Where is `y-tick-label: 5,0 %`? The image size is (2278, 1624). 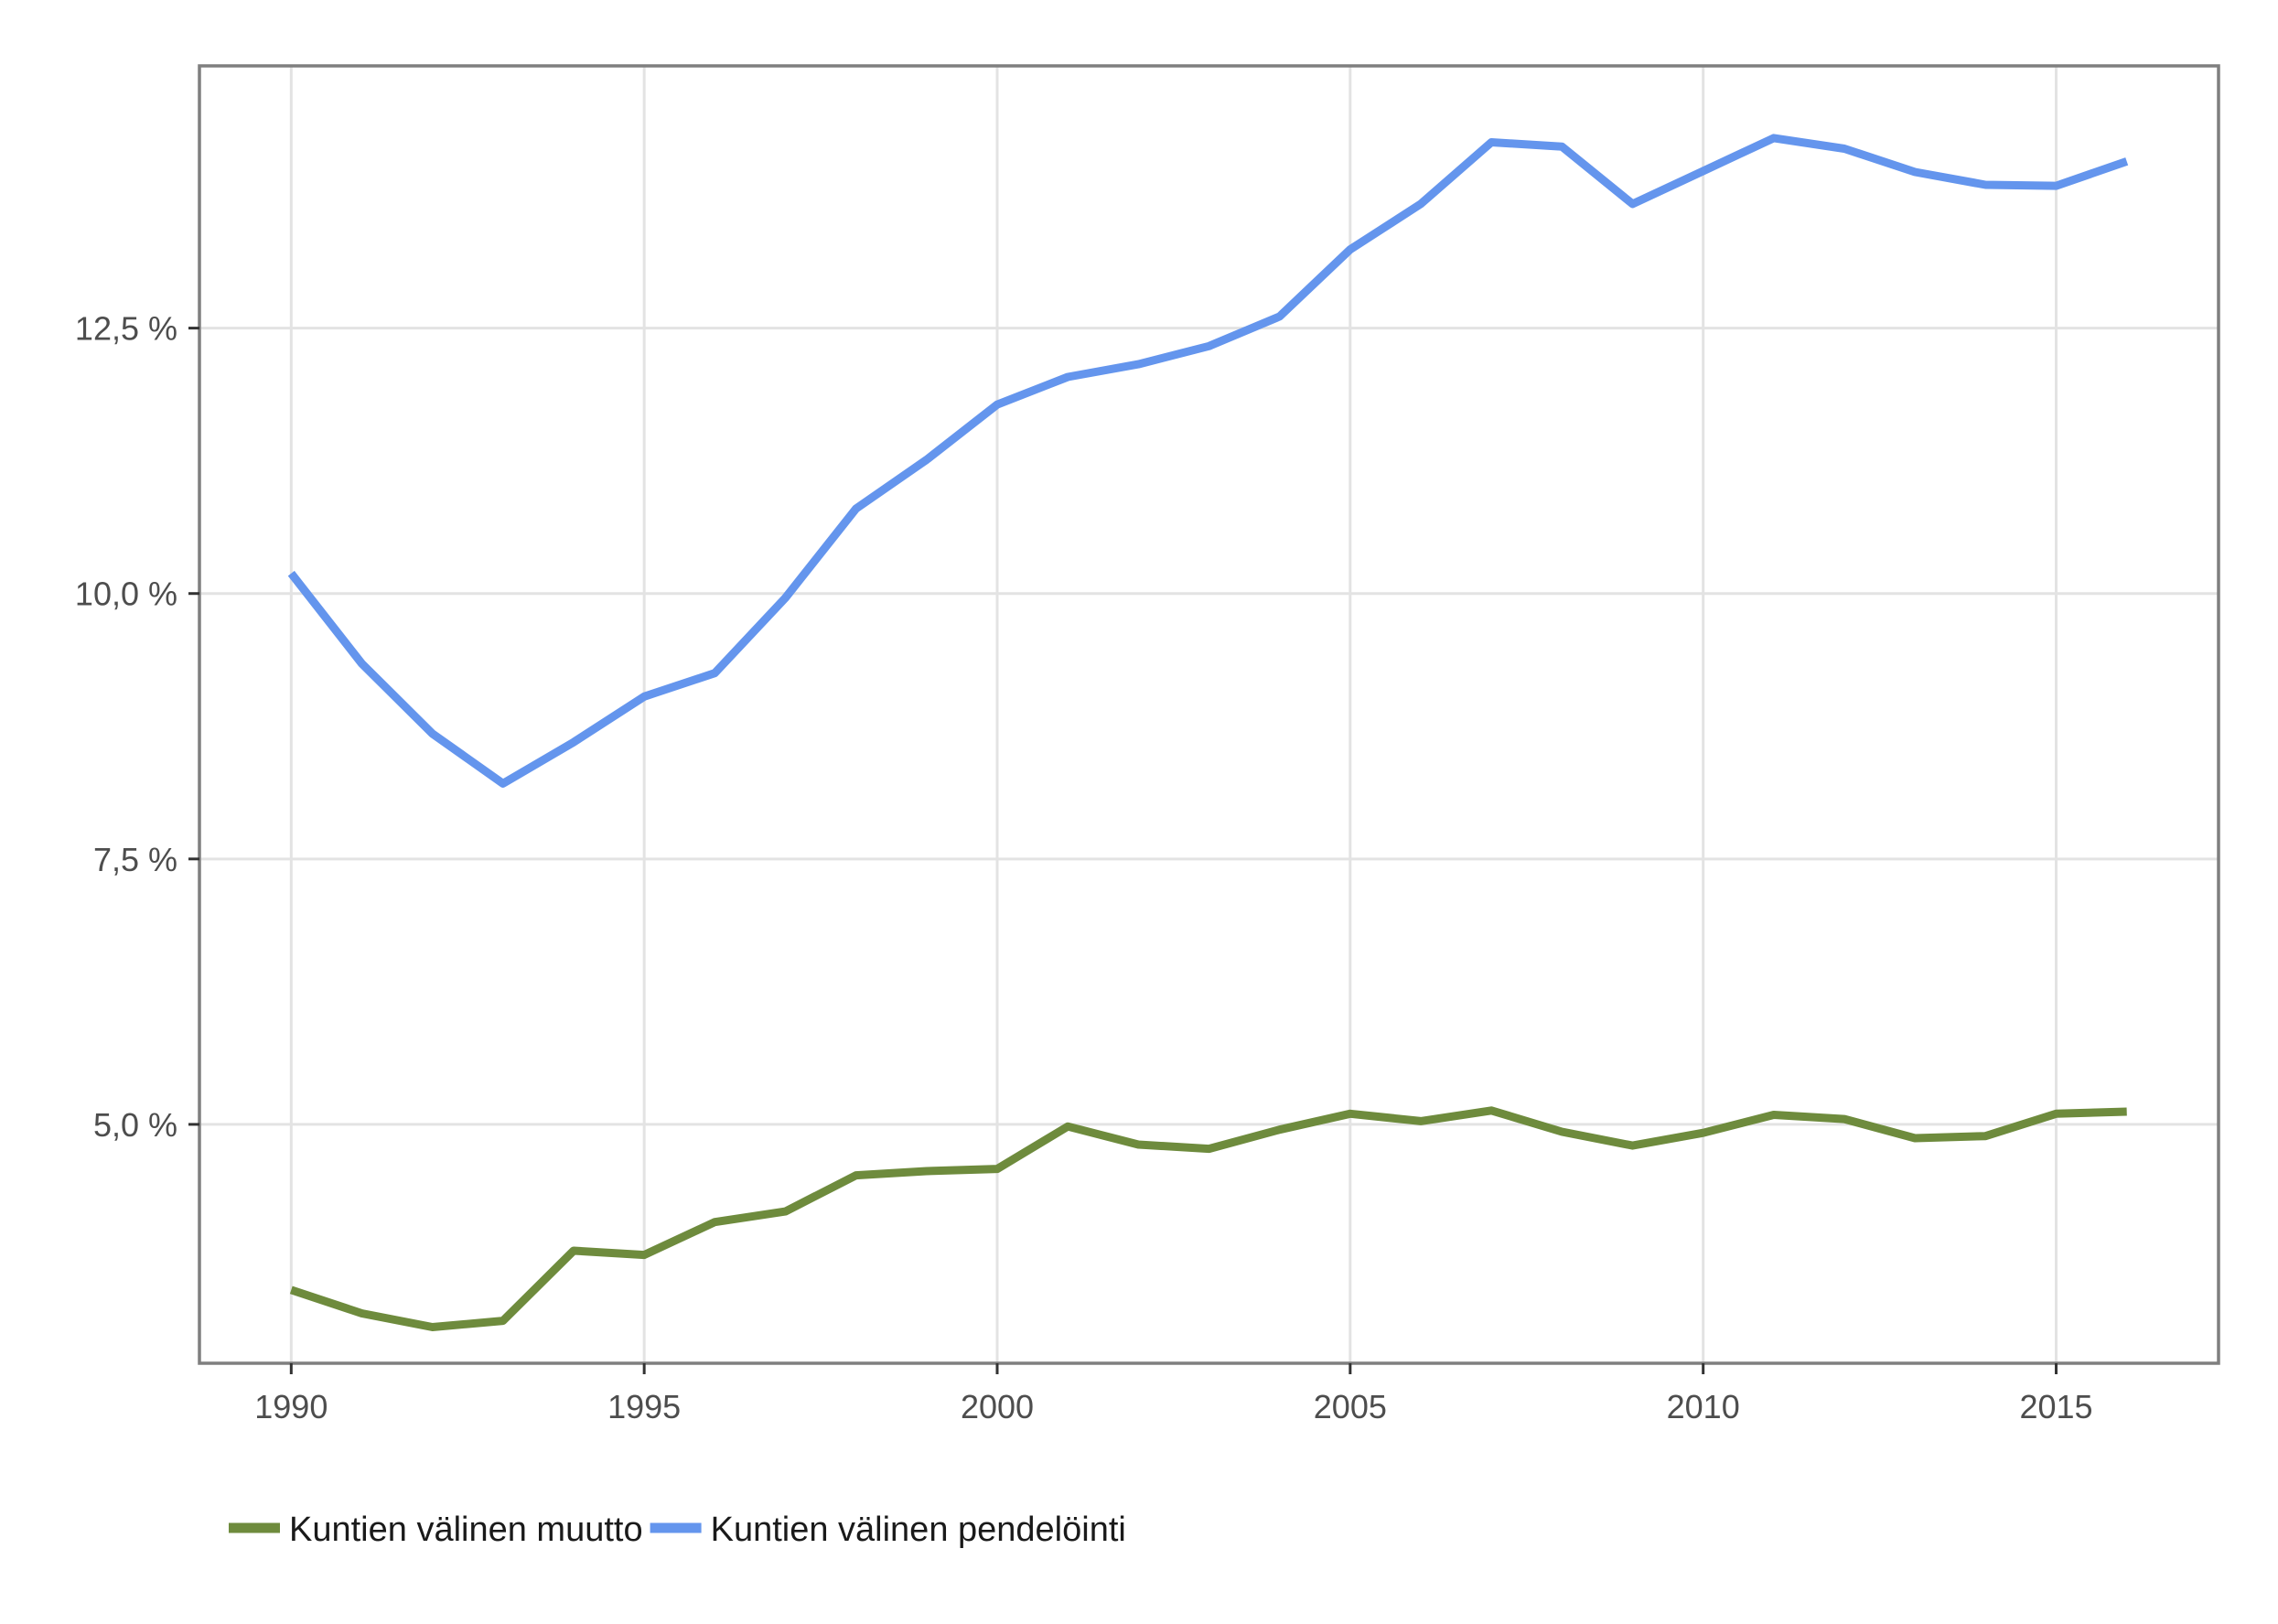 y-tick-label: 5,0 % is located at coordinates (135, 1125).